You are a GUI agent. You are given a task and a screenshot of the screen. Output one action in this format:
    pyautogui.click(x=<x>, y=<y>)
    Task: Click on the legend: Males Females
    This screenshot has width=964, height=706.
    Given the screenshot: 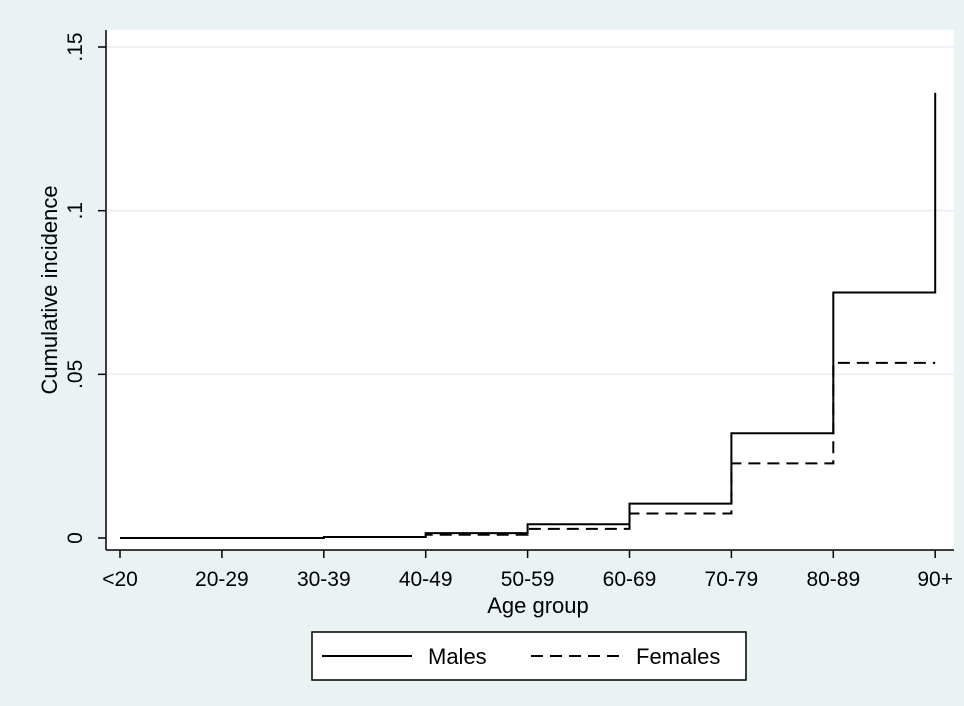 What is the action you would take?
    pyautogui.click(x=529, y=656)
    